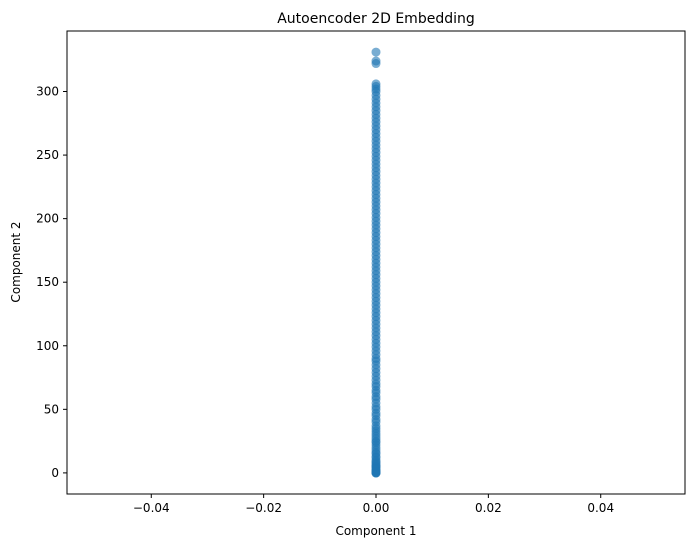 This screenshot has width=695, height=551. What do you see at coordinates (51, 409) in the screenshot?
I see `y-tick-label: 50` at bounding box center [51, 409].